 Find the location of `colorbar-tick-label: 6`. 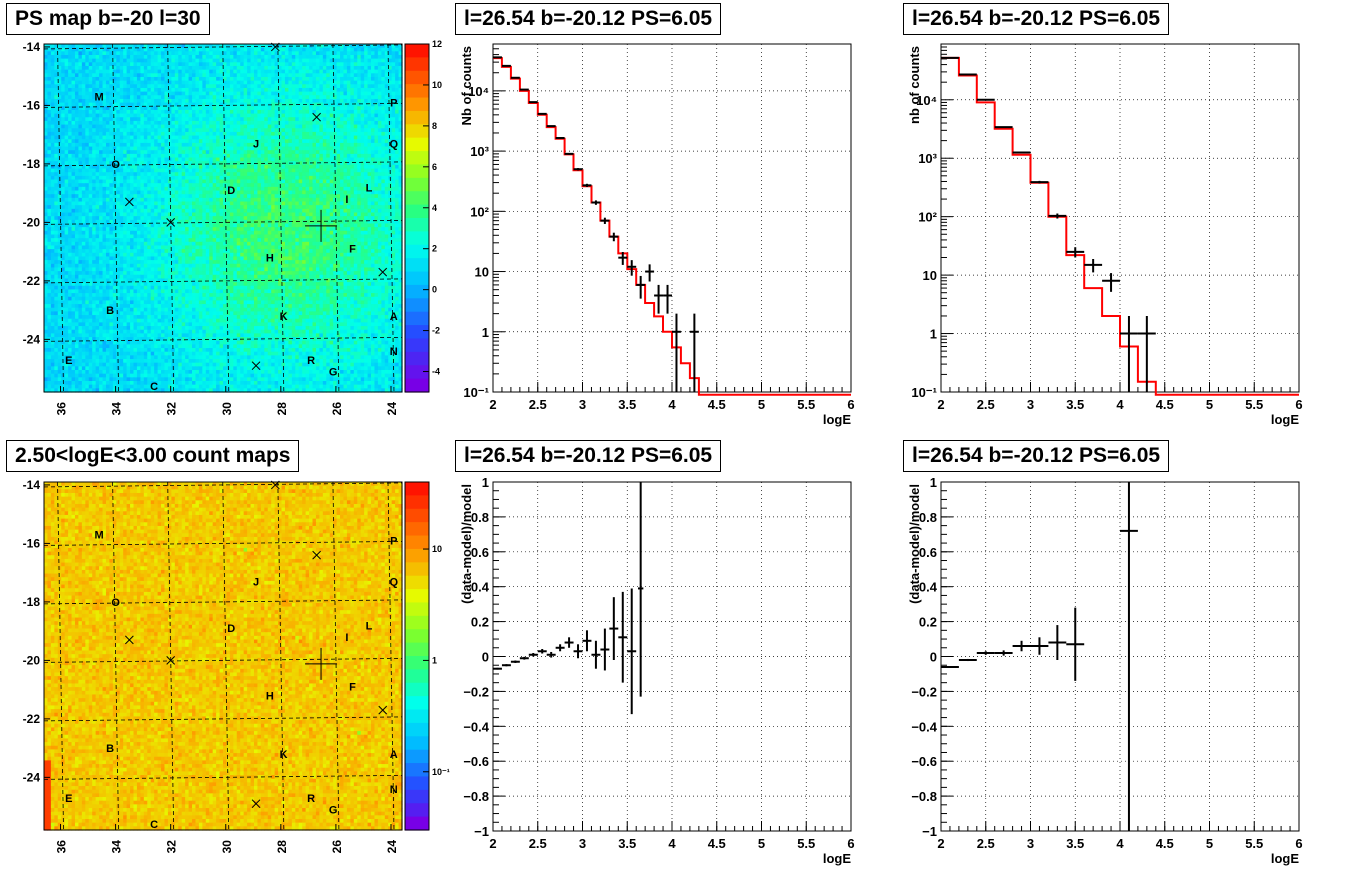

colorbar-tick-label: 6 is located at coordinates (434, 167).